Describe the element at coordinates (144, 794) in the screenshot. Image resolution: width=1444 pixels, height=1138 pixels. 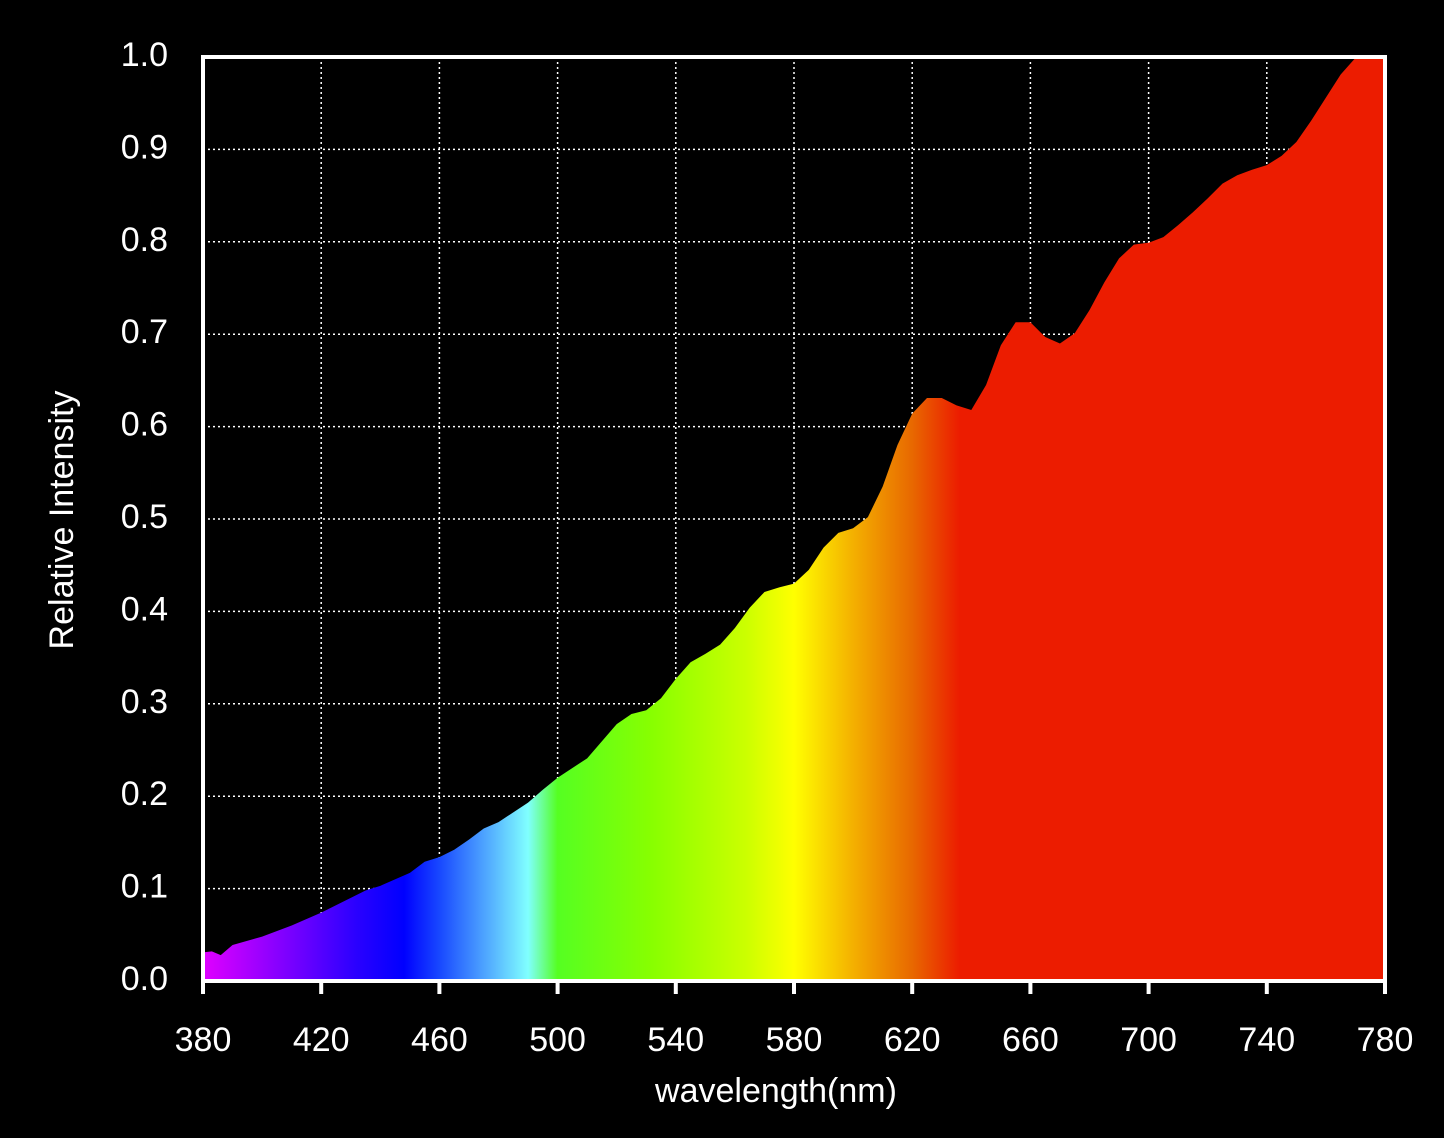
I see `y-tick-label: 0.2` at that location.